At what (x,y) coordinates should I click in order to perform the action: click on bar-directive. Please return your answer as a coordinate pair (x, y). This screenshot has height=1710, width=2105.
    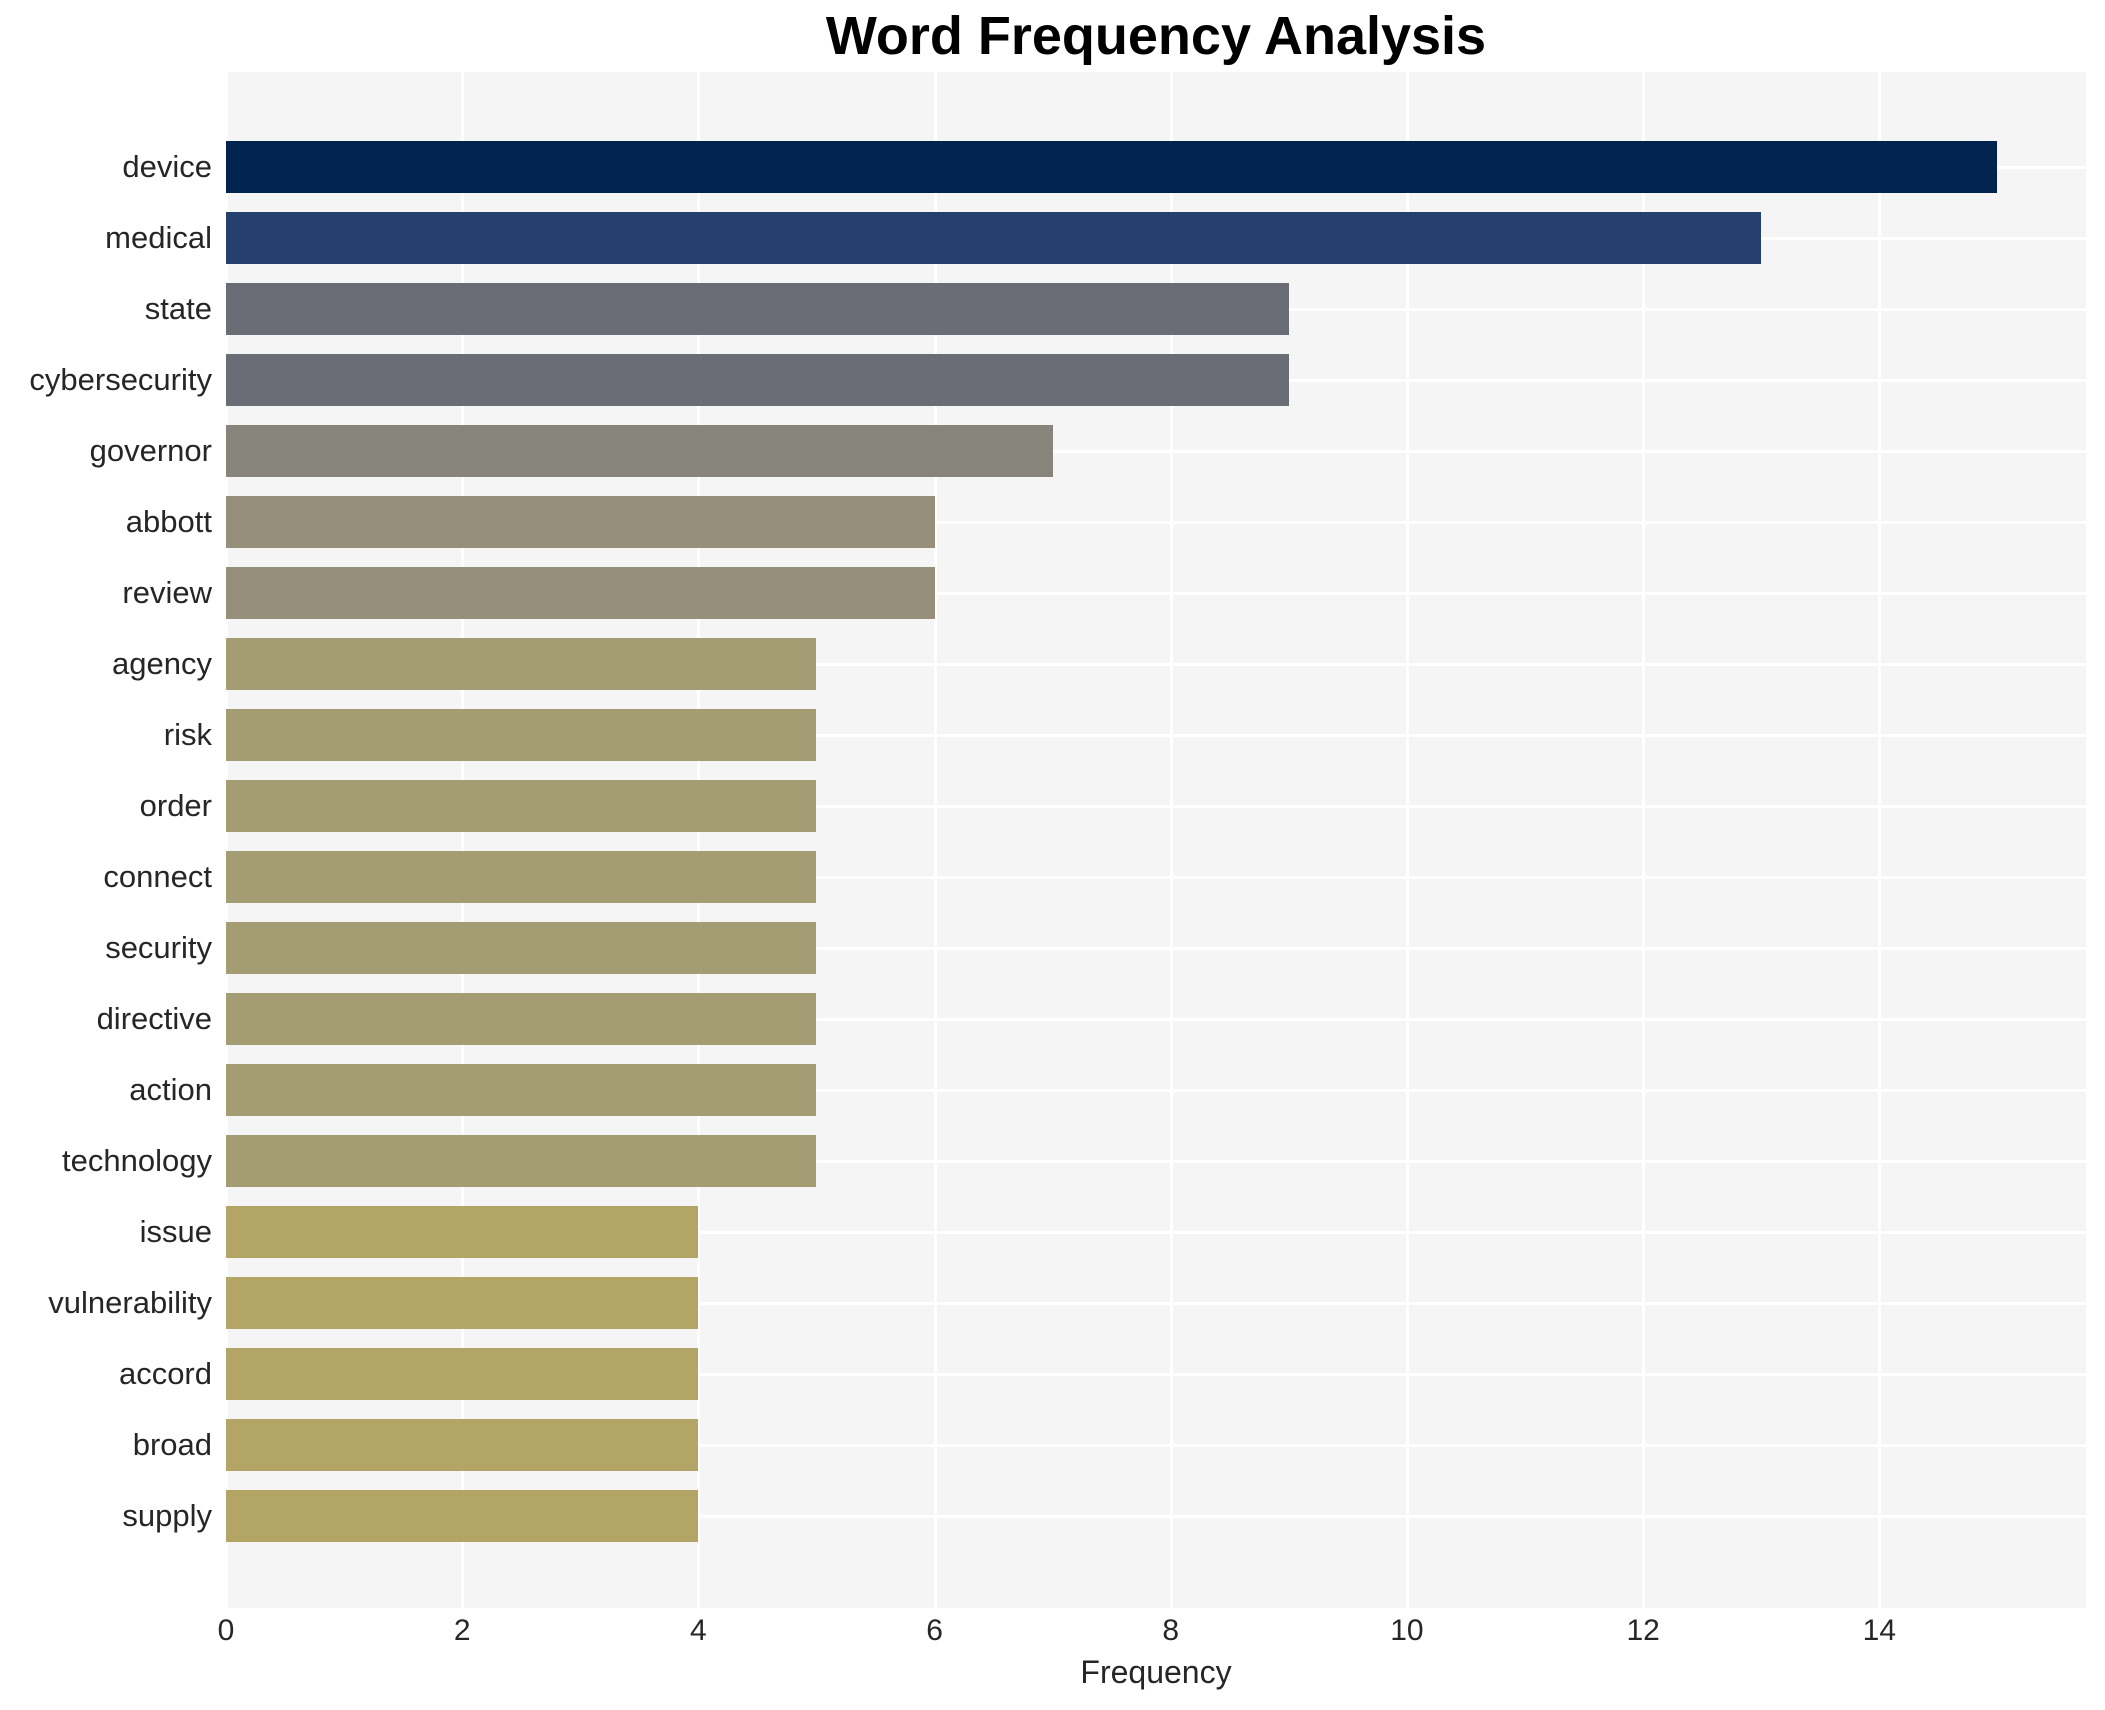
    Looking at the image, I should click on (521, 1019).